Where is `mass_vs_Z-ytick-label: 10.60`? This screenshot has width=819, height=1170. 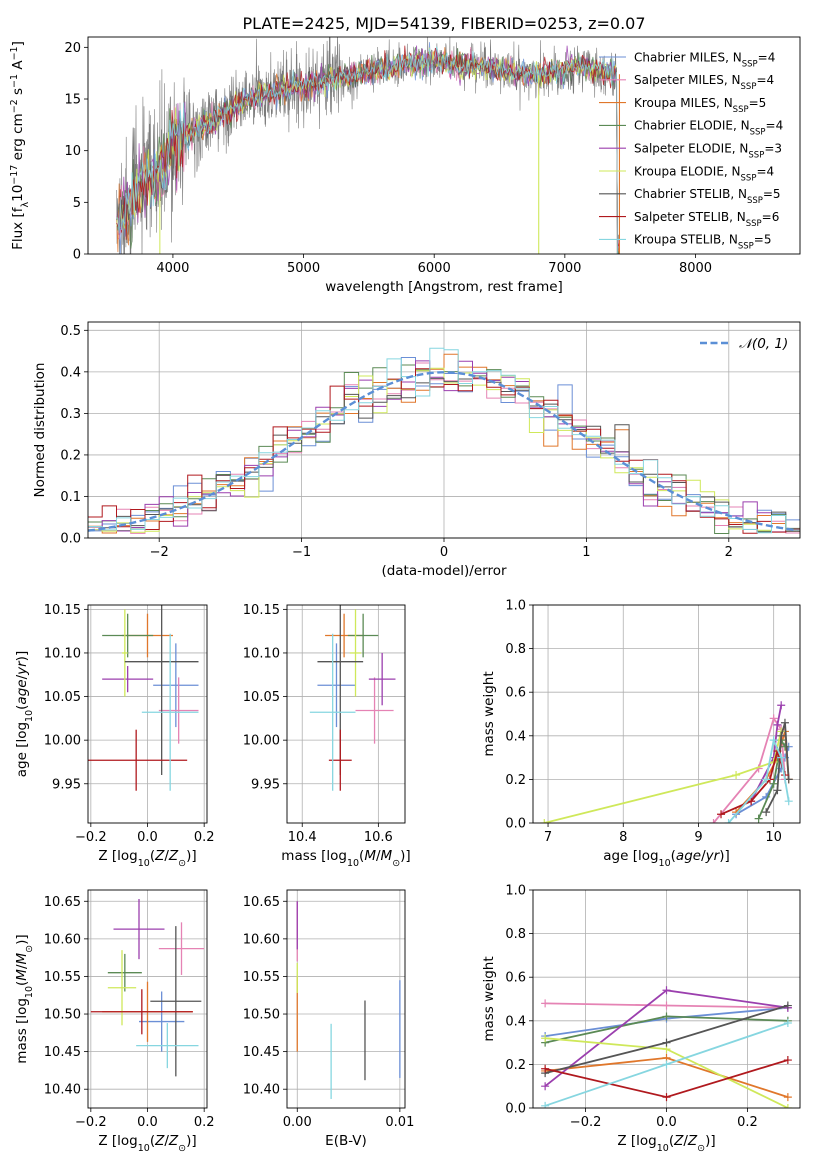
mass_vs_Z-ytick-label: 10.60 is located at coordinates (62, 939).